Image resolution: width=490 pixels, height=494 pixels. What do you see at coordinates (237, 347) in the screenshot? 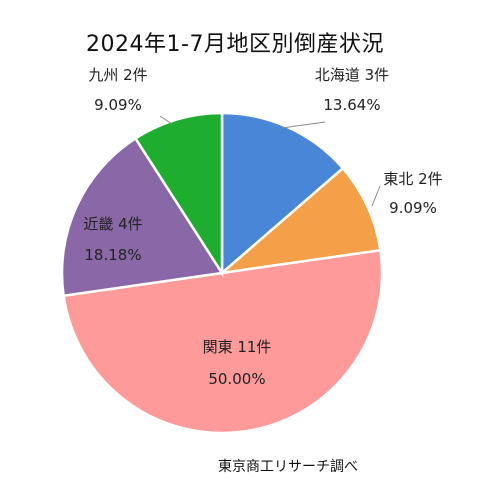
I see `slice-label: 関東 11件` at bounding box center [237, 347].